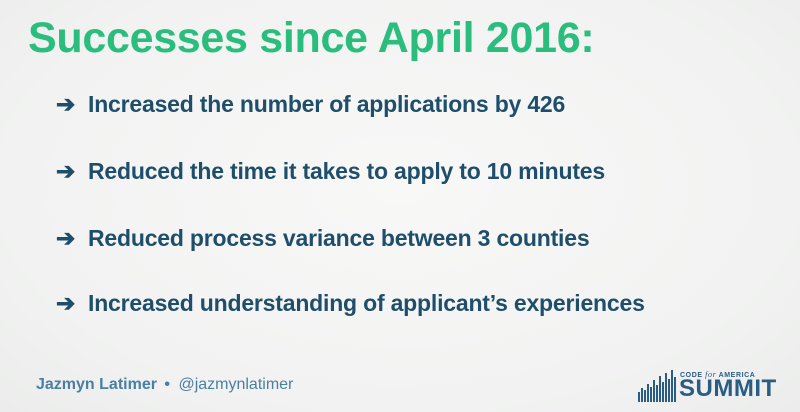 This screenshot has width=800, height=412. I want to click on summit-logo: CODE for AMERICA SUMMIT, so click(709, 385).